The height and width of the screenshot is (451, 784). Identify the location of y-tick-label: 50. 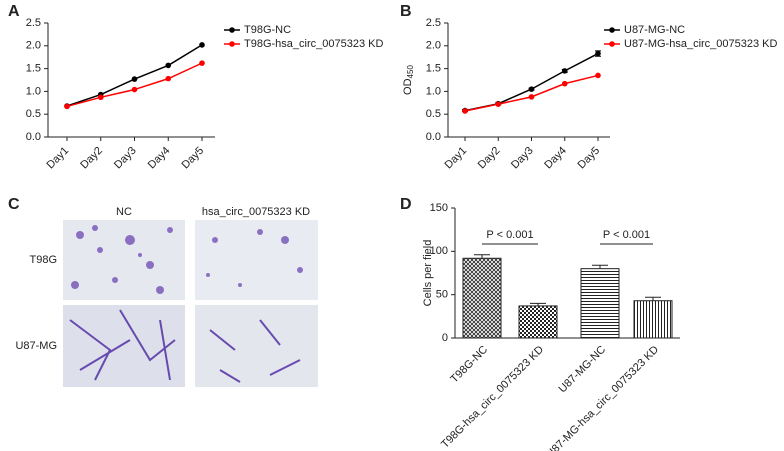
(442, 295).